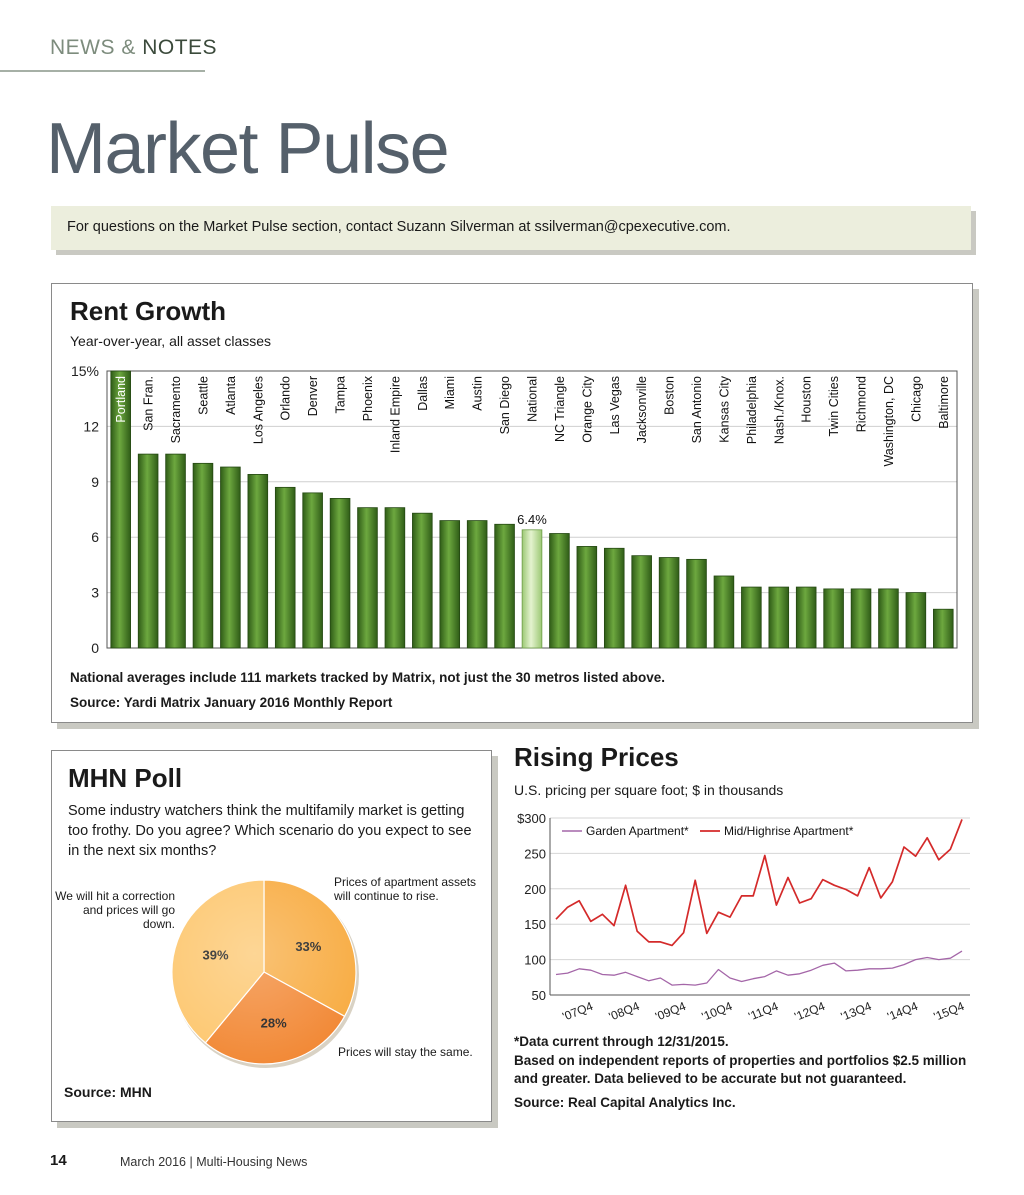  I want to click on x-tick-label: '15Q4, so click(949, 1011).